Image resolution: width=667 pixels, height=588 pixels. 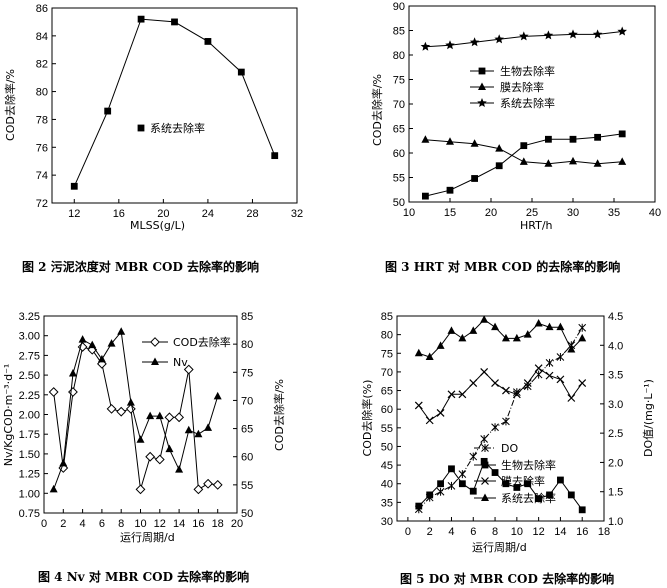 What do you see at coordinates (507, 578) in the screenshot?
I see `figure-caption: 图 5 DO 对 MBR COD 去除率的影响` at bounding box center [507, 578].